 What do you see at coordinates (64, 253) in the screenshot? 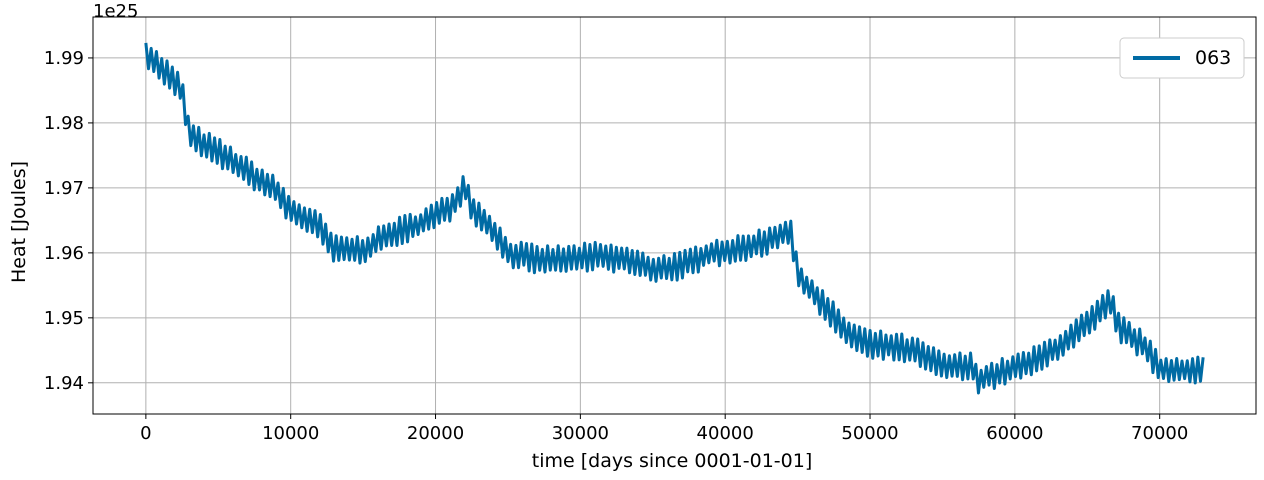
I see `y-tick-label: 1.96` at bounding box center [64, 253].